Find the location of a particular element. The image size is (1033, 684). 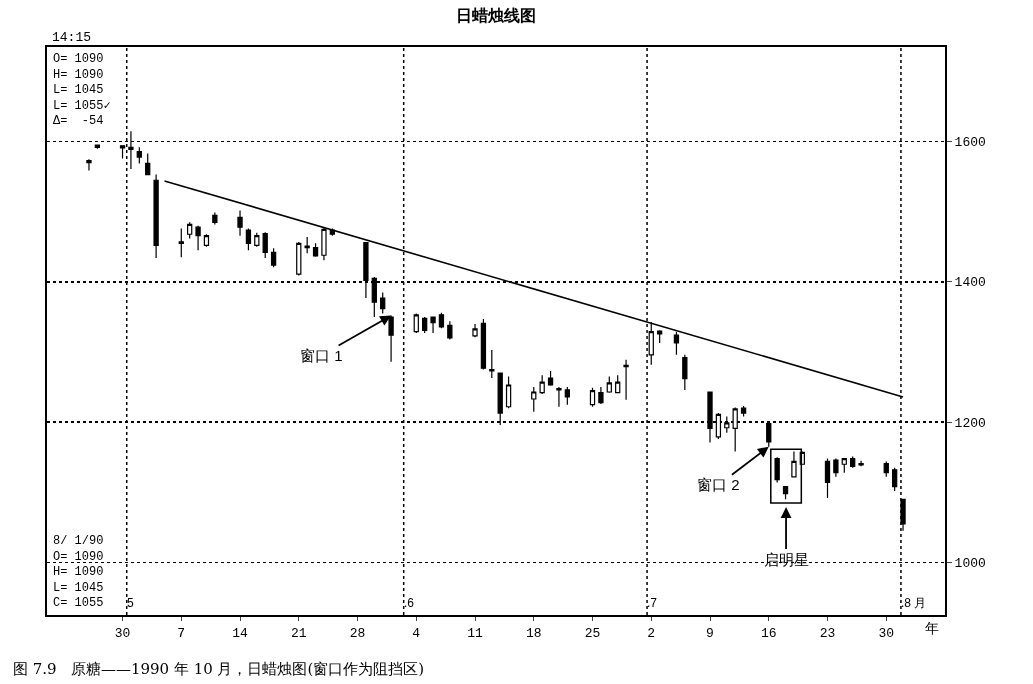

y-tick-label: 1600 is located at coordinates (970, 143).